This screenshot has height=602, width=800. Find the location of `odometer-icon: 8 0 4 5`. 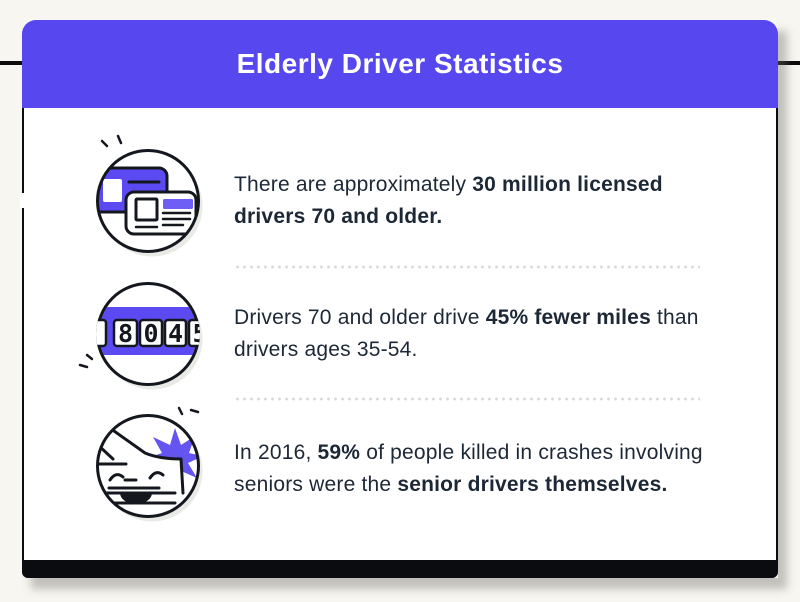

odometer-icon: 8 0 4 5 is located at coordinates (140, 336).